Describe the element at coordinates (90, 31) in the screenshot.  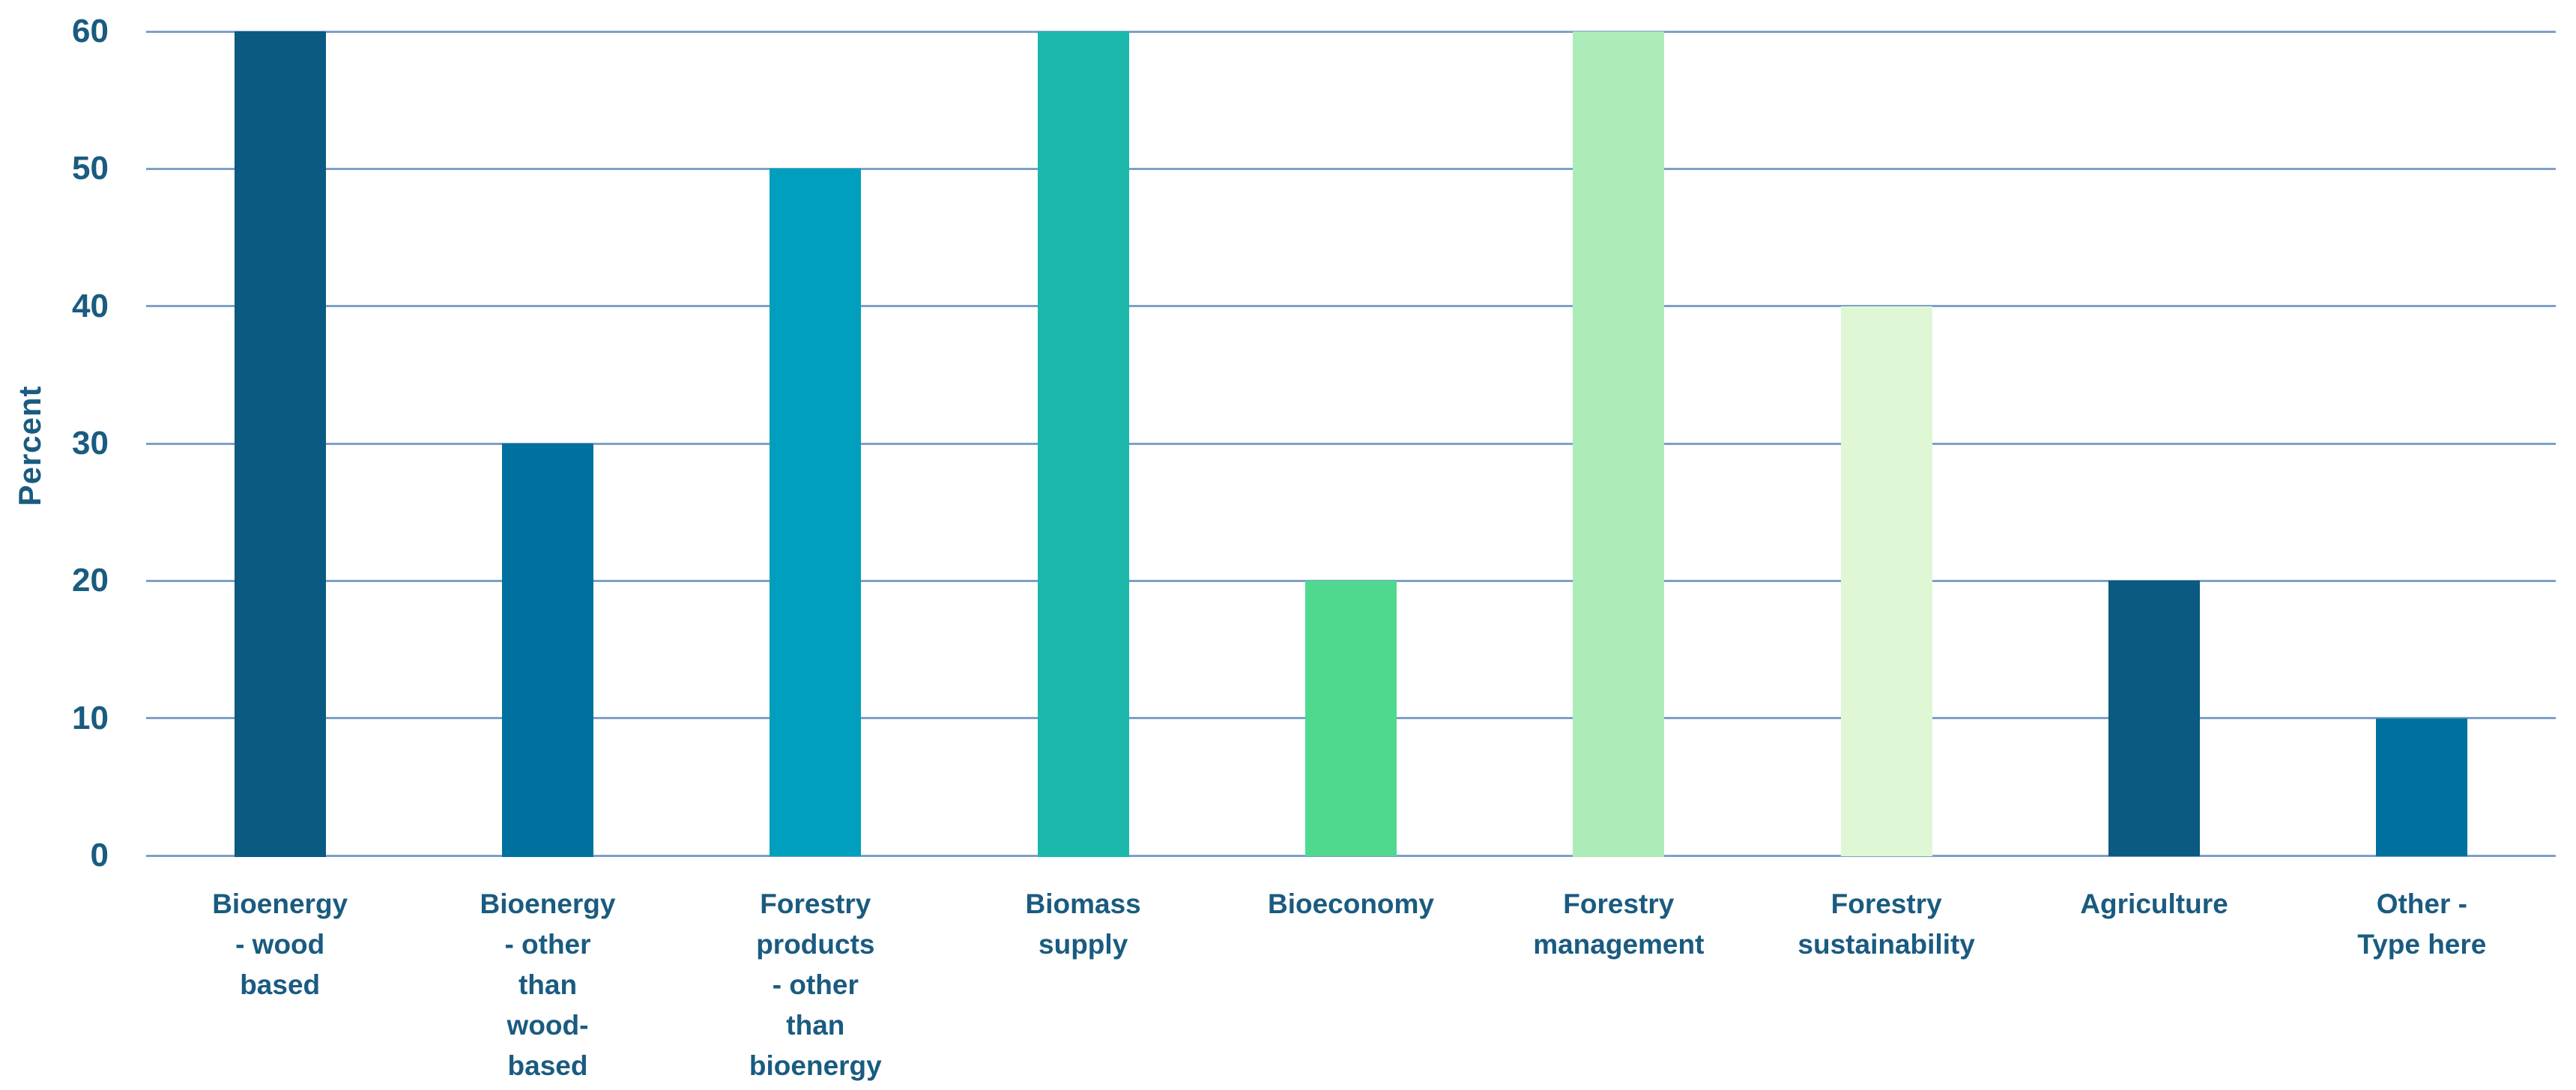
I see `y-tick-label-60: 60` at that location.